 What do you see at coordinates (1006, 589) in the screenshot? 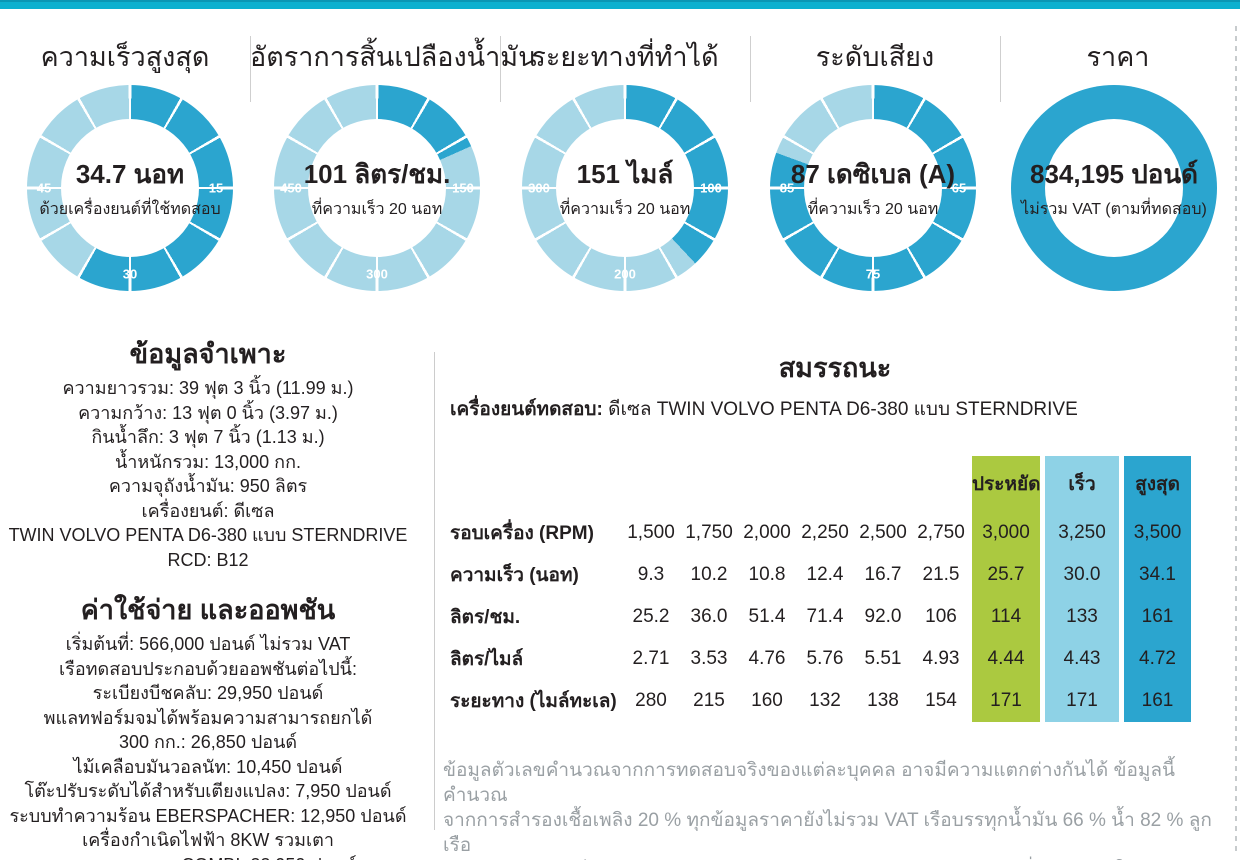
I see `eco-column-block` at bounding box center [1006, 589].